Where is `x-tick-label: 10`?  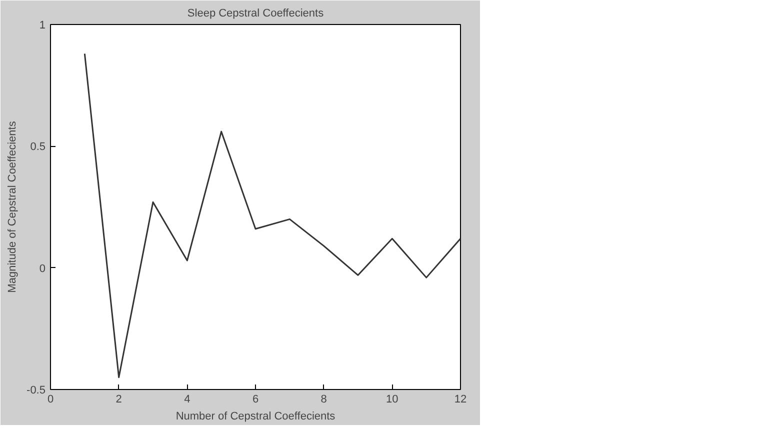 x-tick-label: 10 is located at coordinates (392, 400).